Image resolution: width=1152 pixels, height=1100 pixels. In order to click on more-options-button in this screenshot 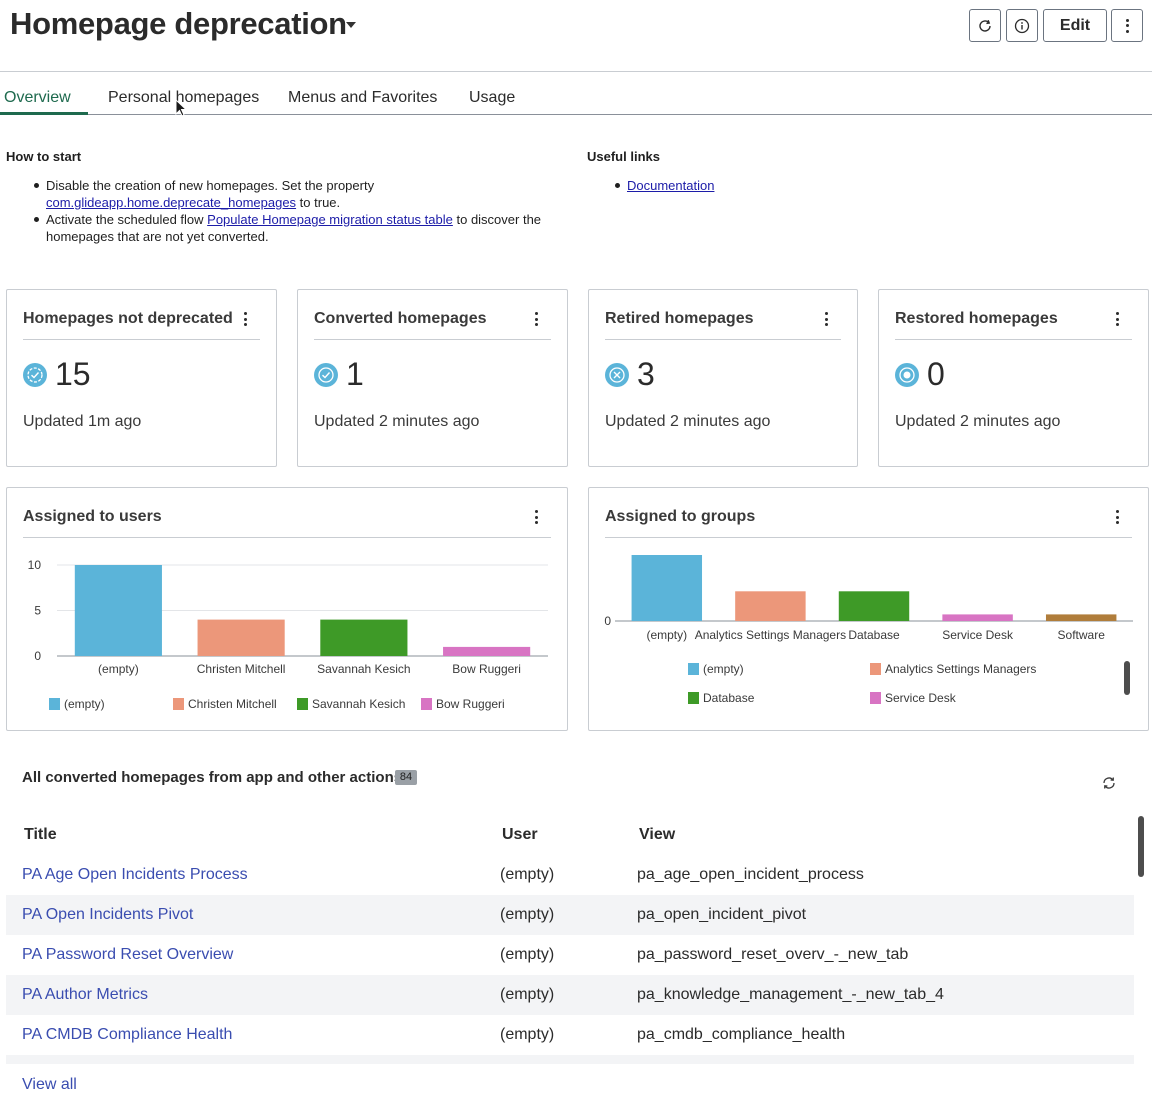, I will do `click(1127, 25)`.